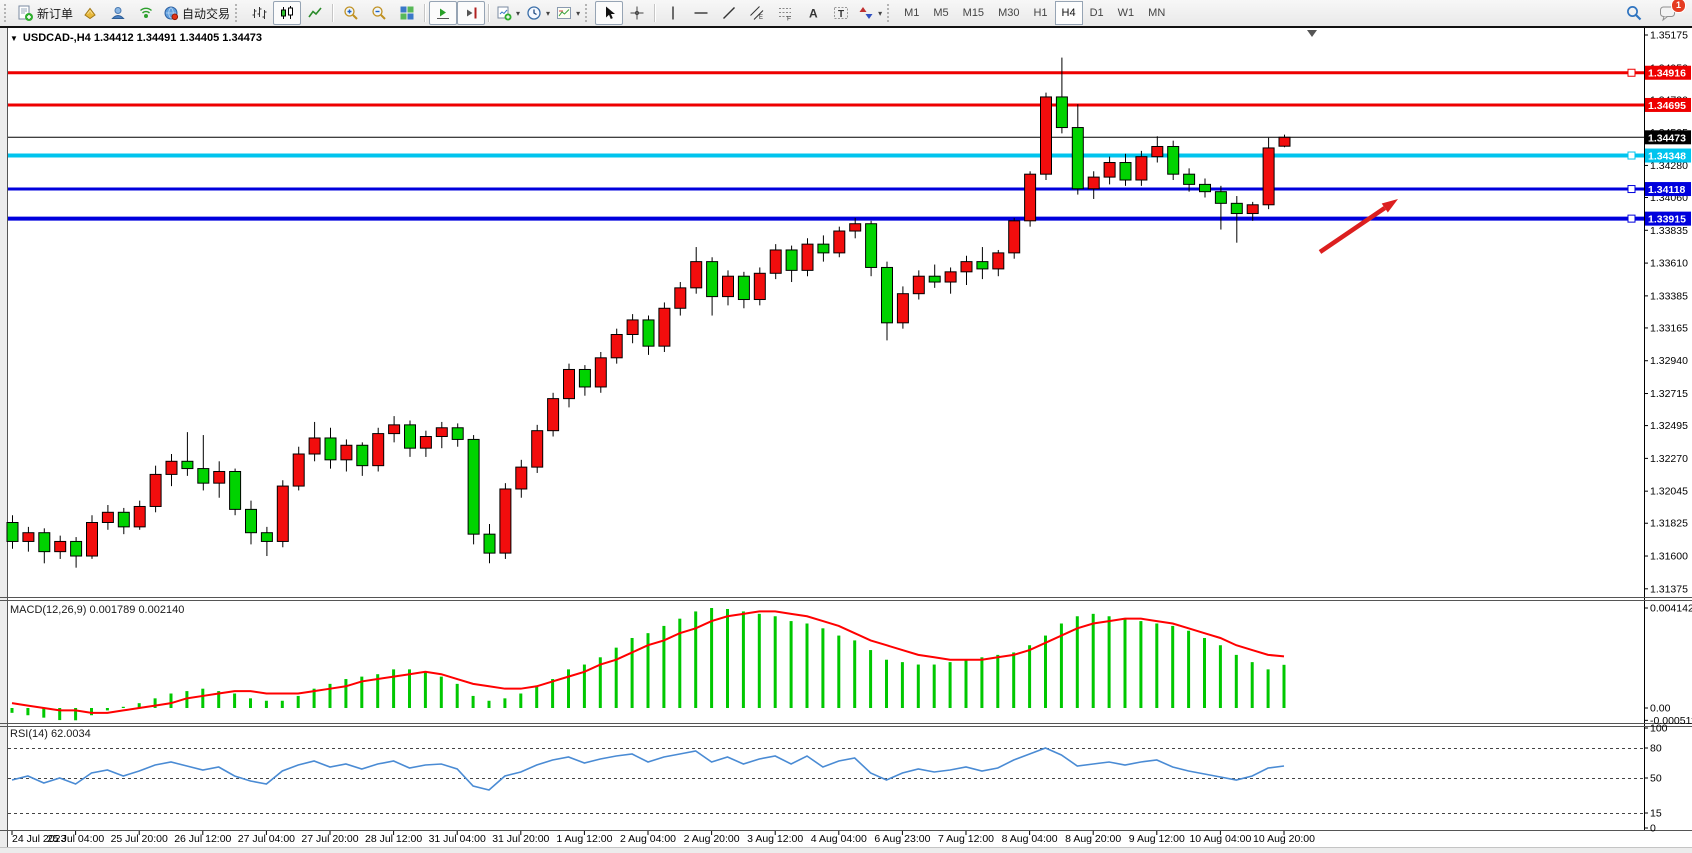 This screenshot has height=853, width=1692. I want to click on notifications-button: 1, so click(1670, 12).